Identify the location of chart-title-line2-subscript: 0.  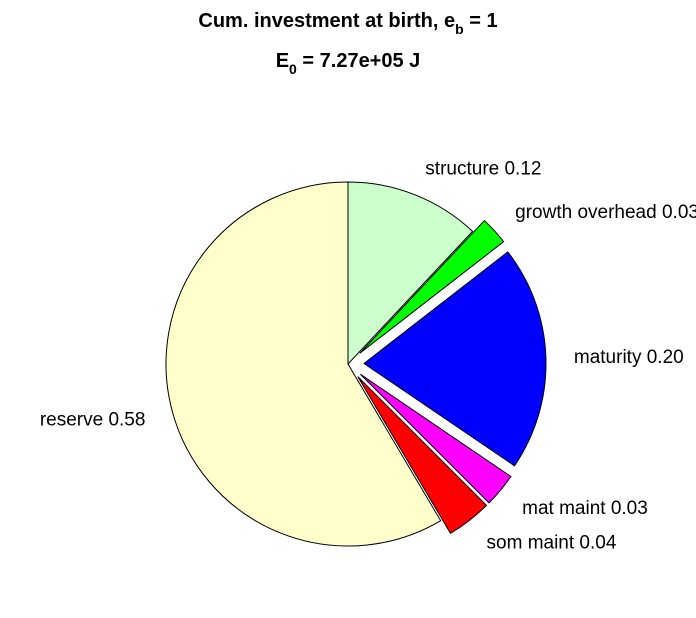
(293, 69).